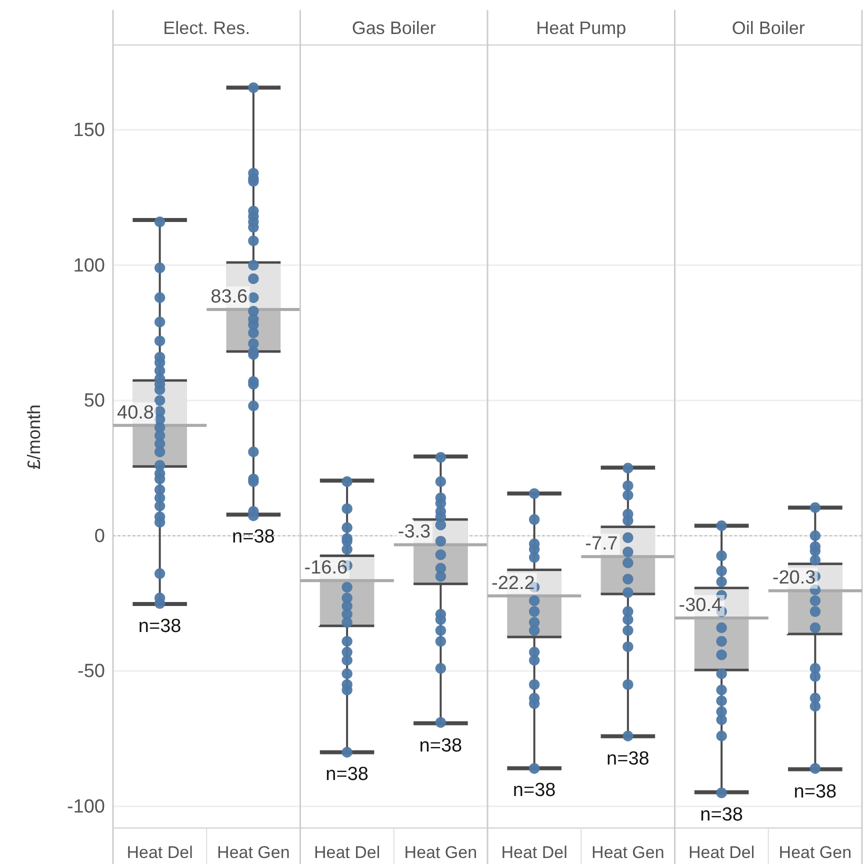 This screenshot has width=866, height=864. What do you see at coordinates (89, 130) in the screenshot?
I see `y-tick-label: 150` at bounding box center [89, 130].